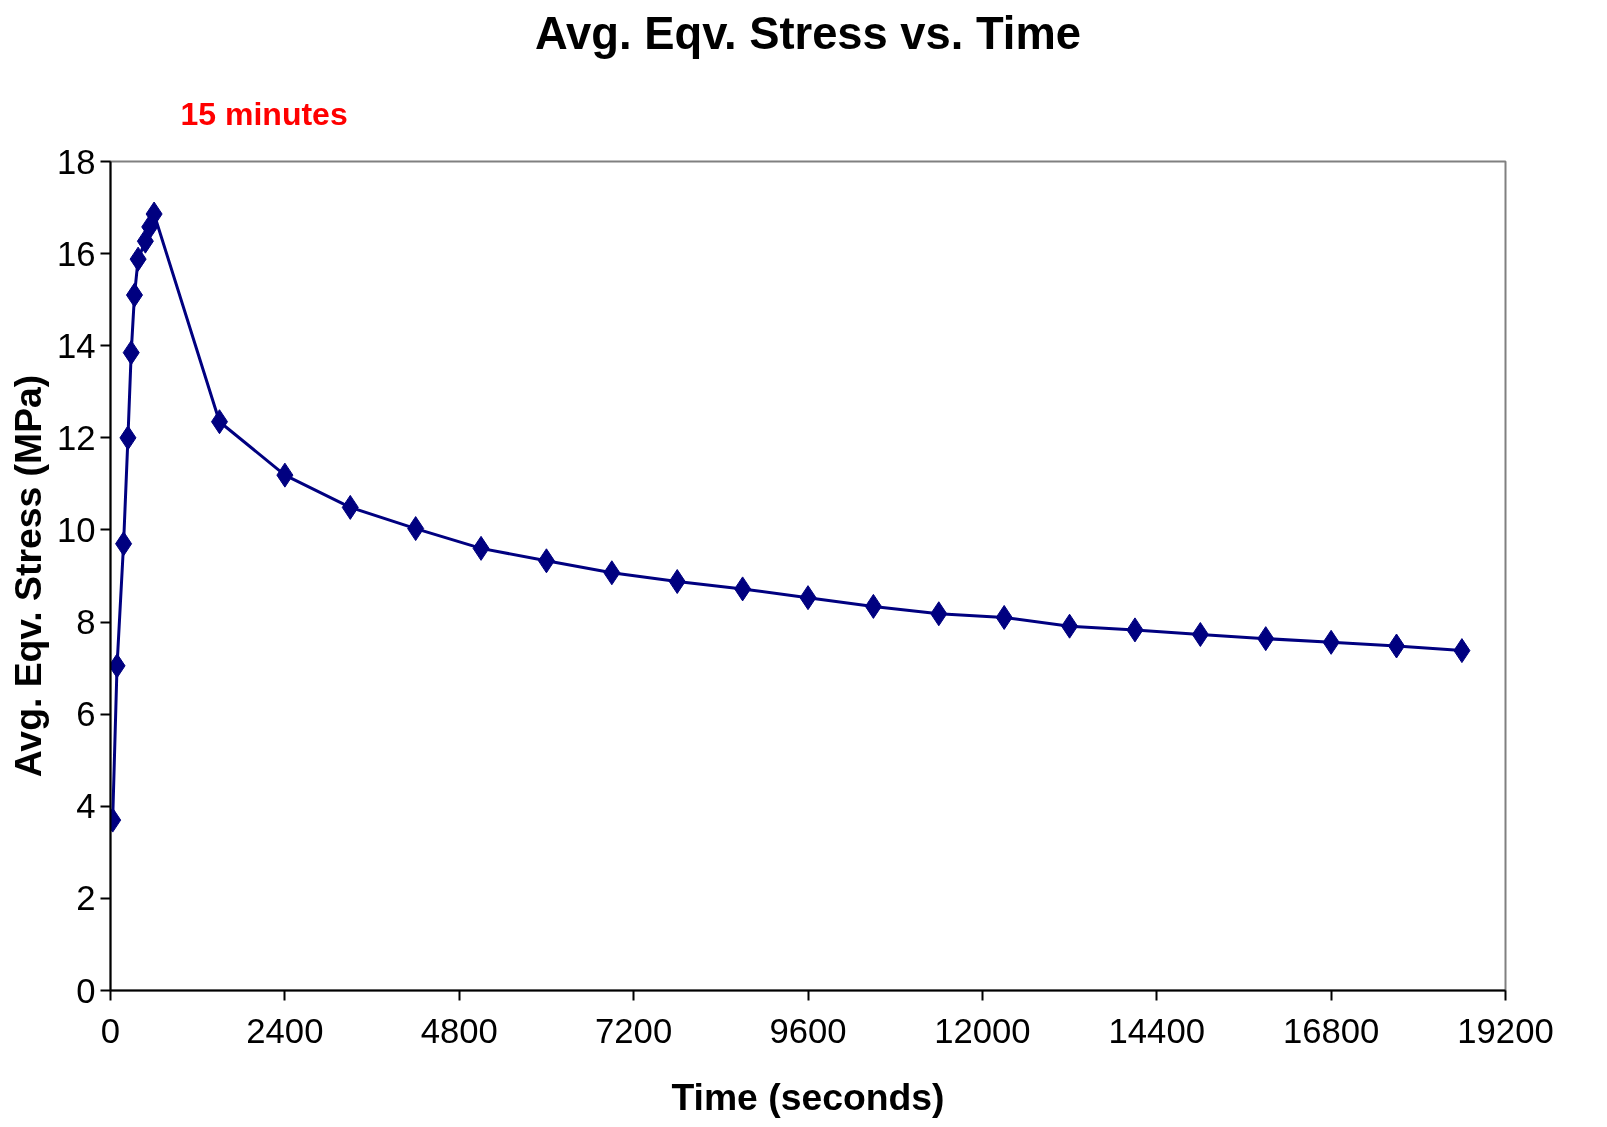 The height and width of the screenshot is (1127, 1607). I want to click on y-tick-label: 4, so click(86, 806).